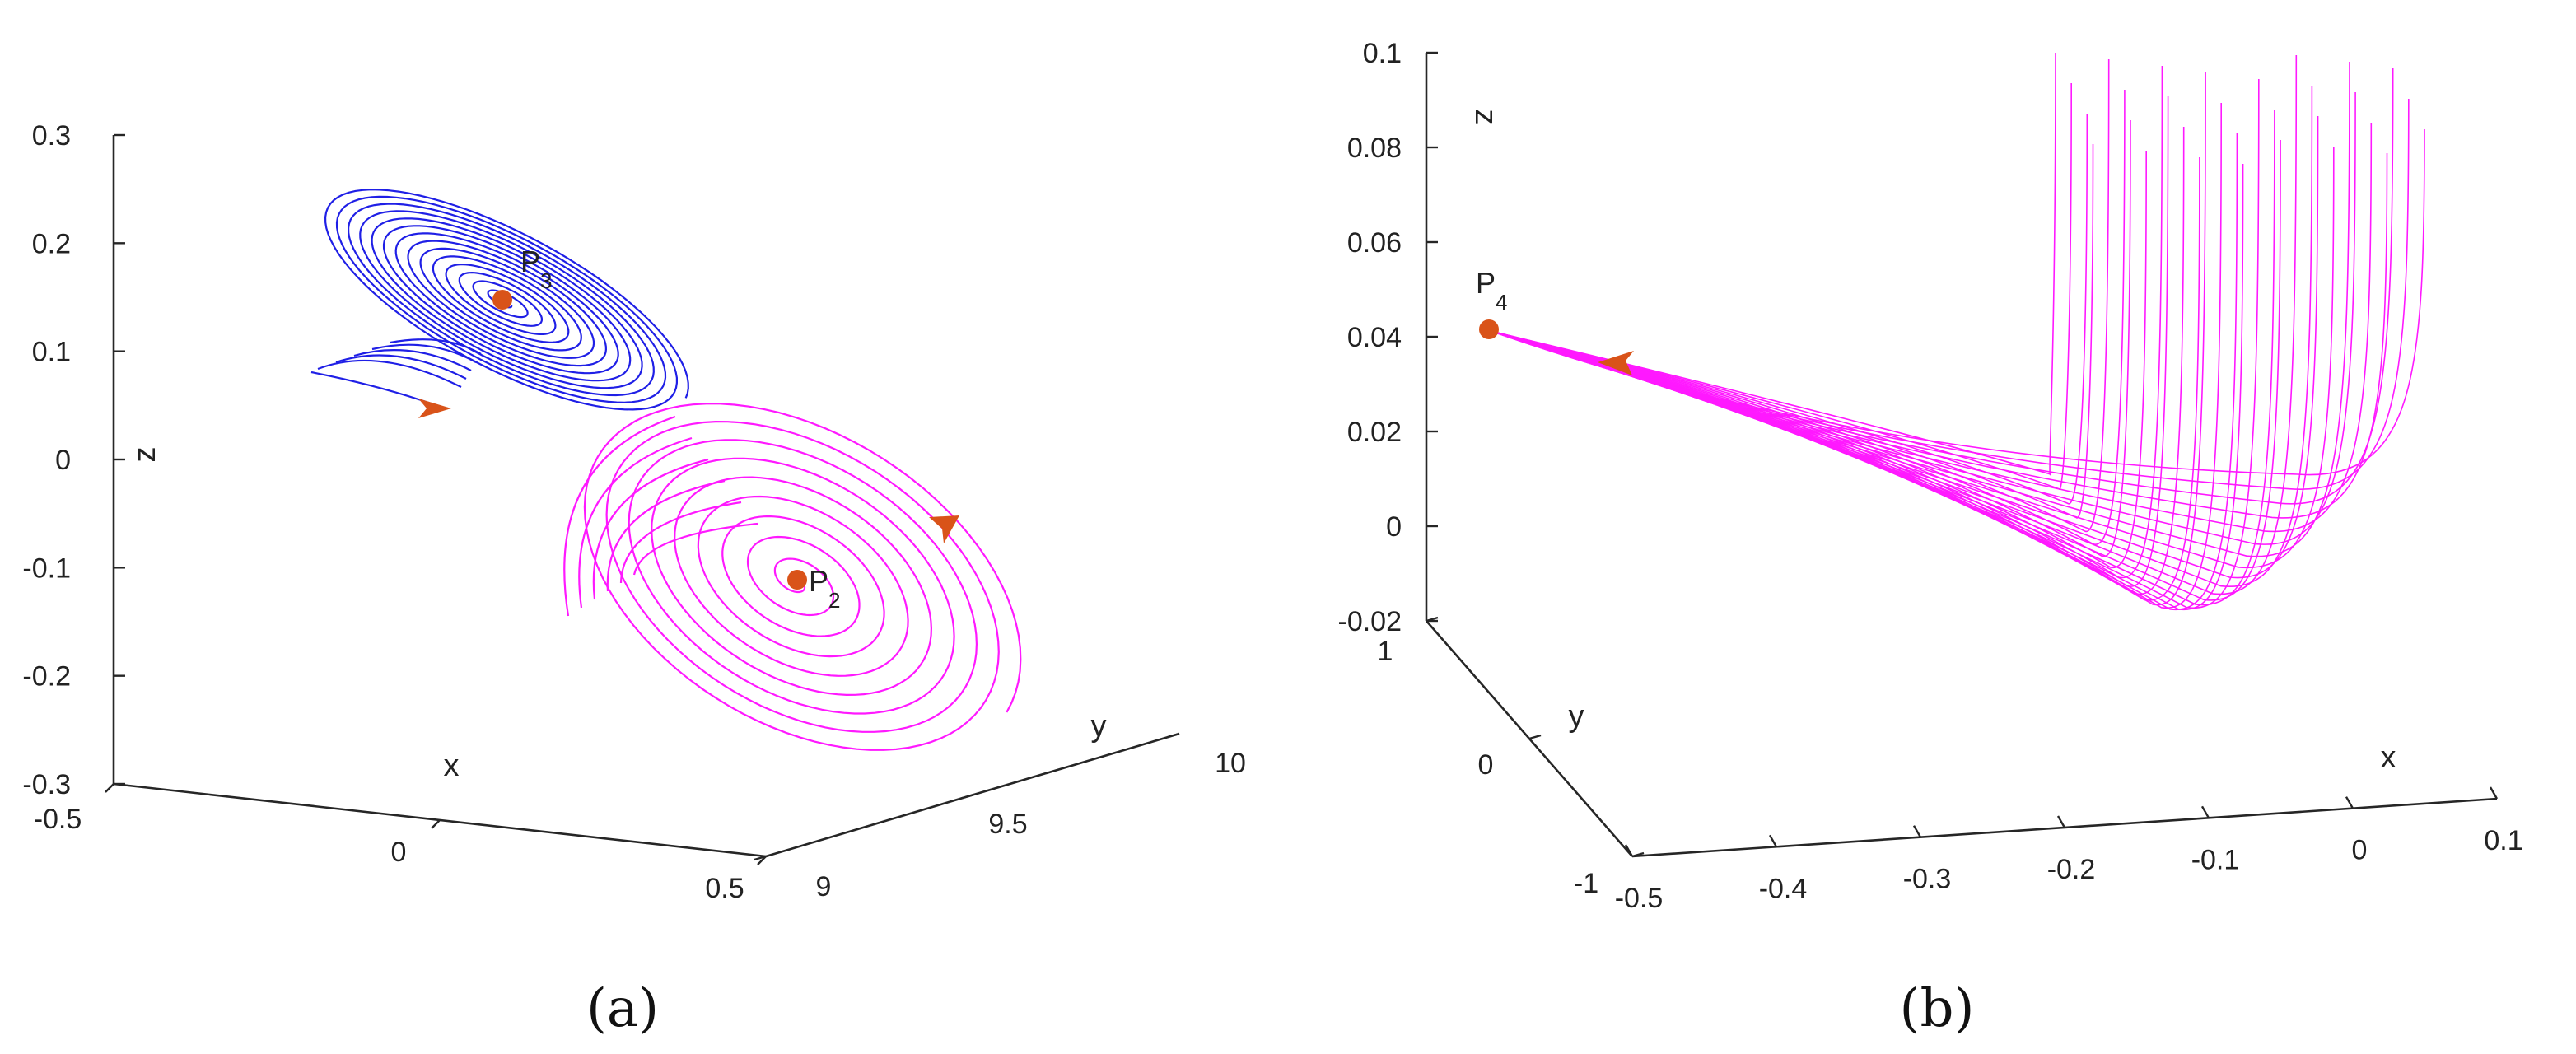 Image resolution: width=2576 pixels, height=1054 pixels. Describe the element at coordinates (51, 352) in the screenshot. I see `z-tick-label-a: 0.1` at that location.